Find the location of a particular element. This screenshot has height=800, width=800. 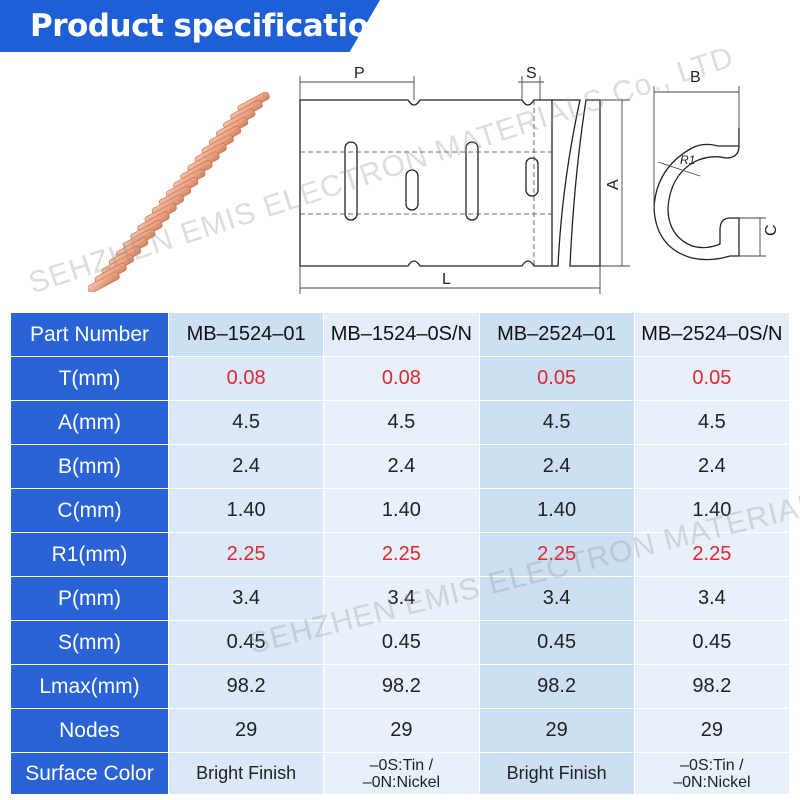

table-row-s: S(mm) 0.45 0.45 0.45 0.45 is located at coordinates (400, 642).